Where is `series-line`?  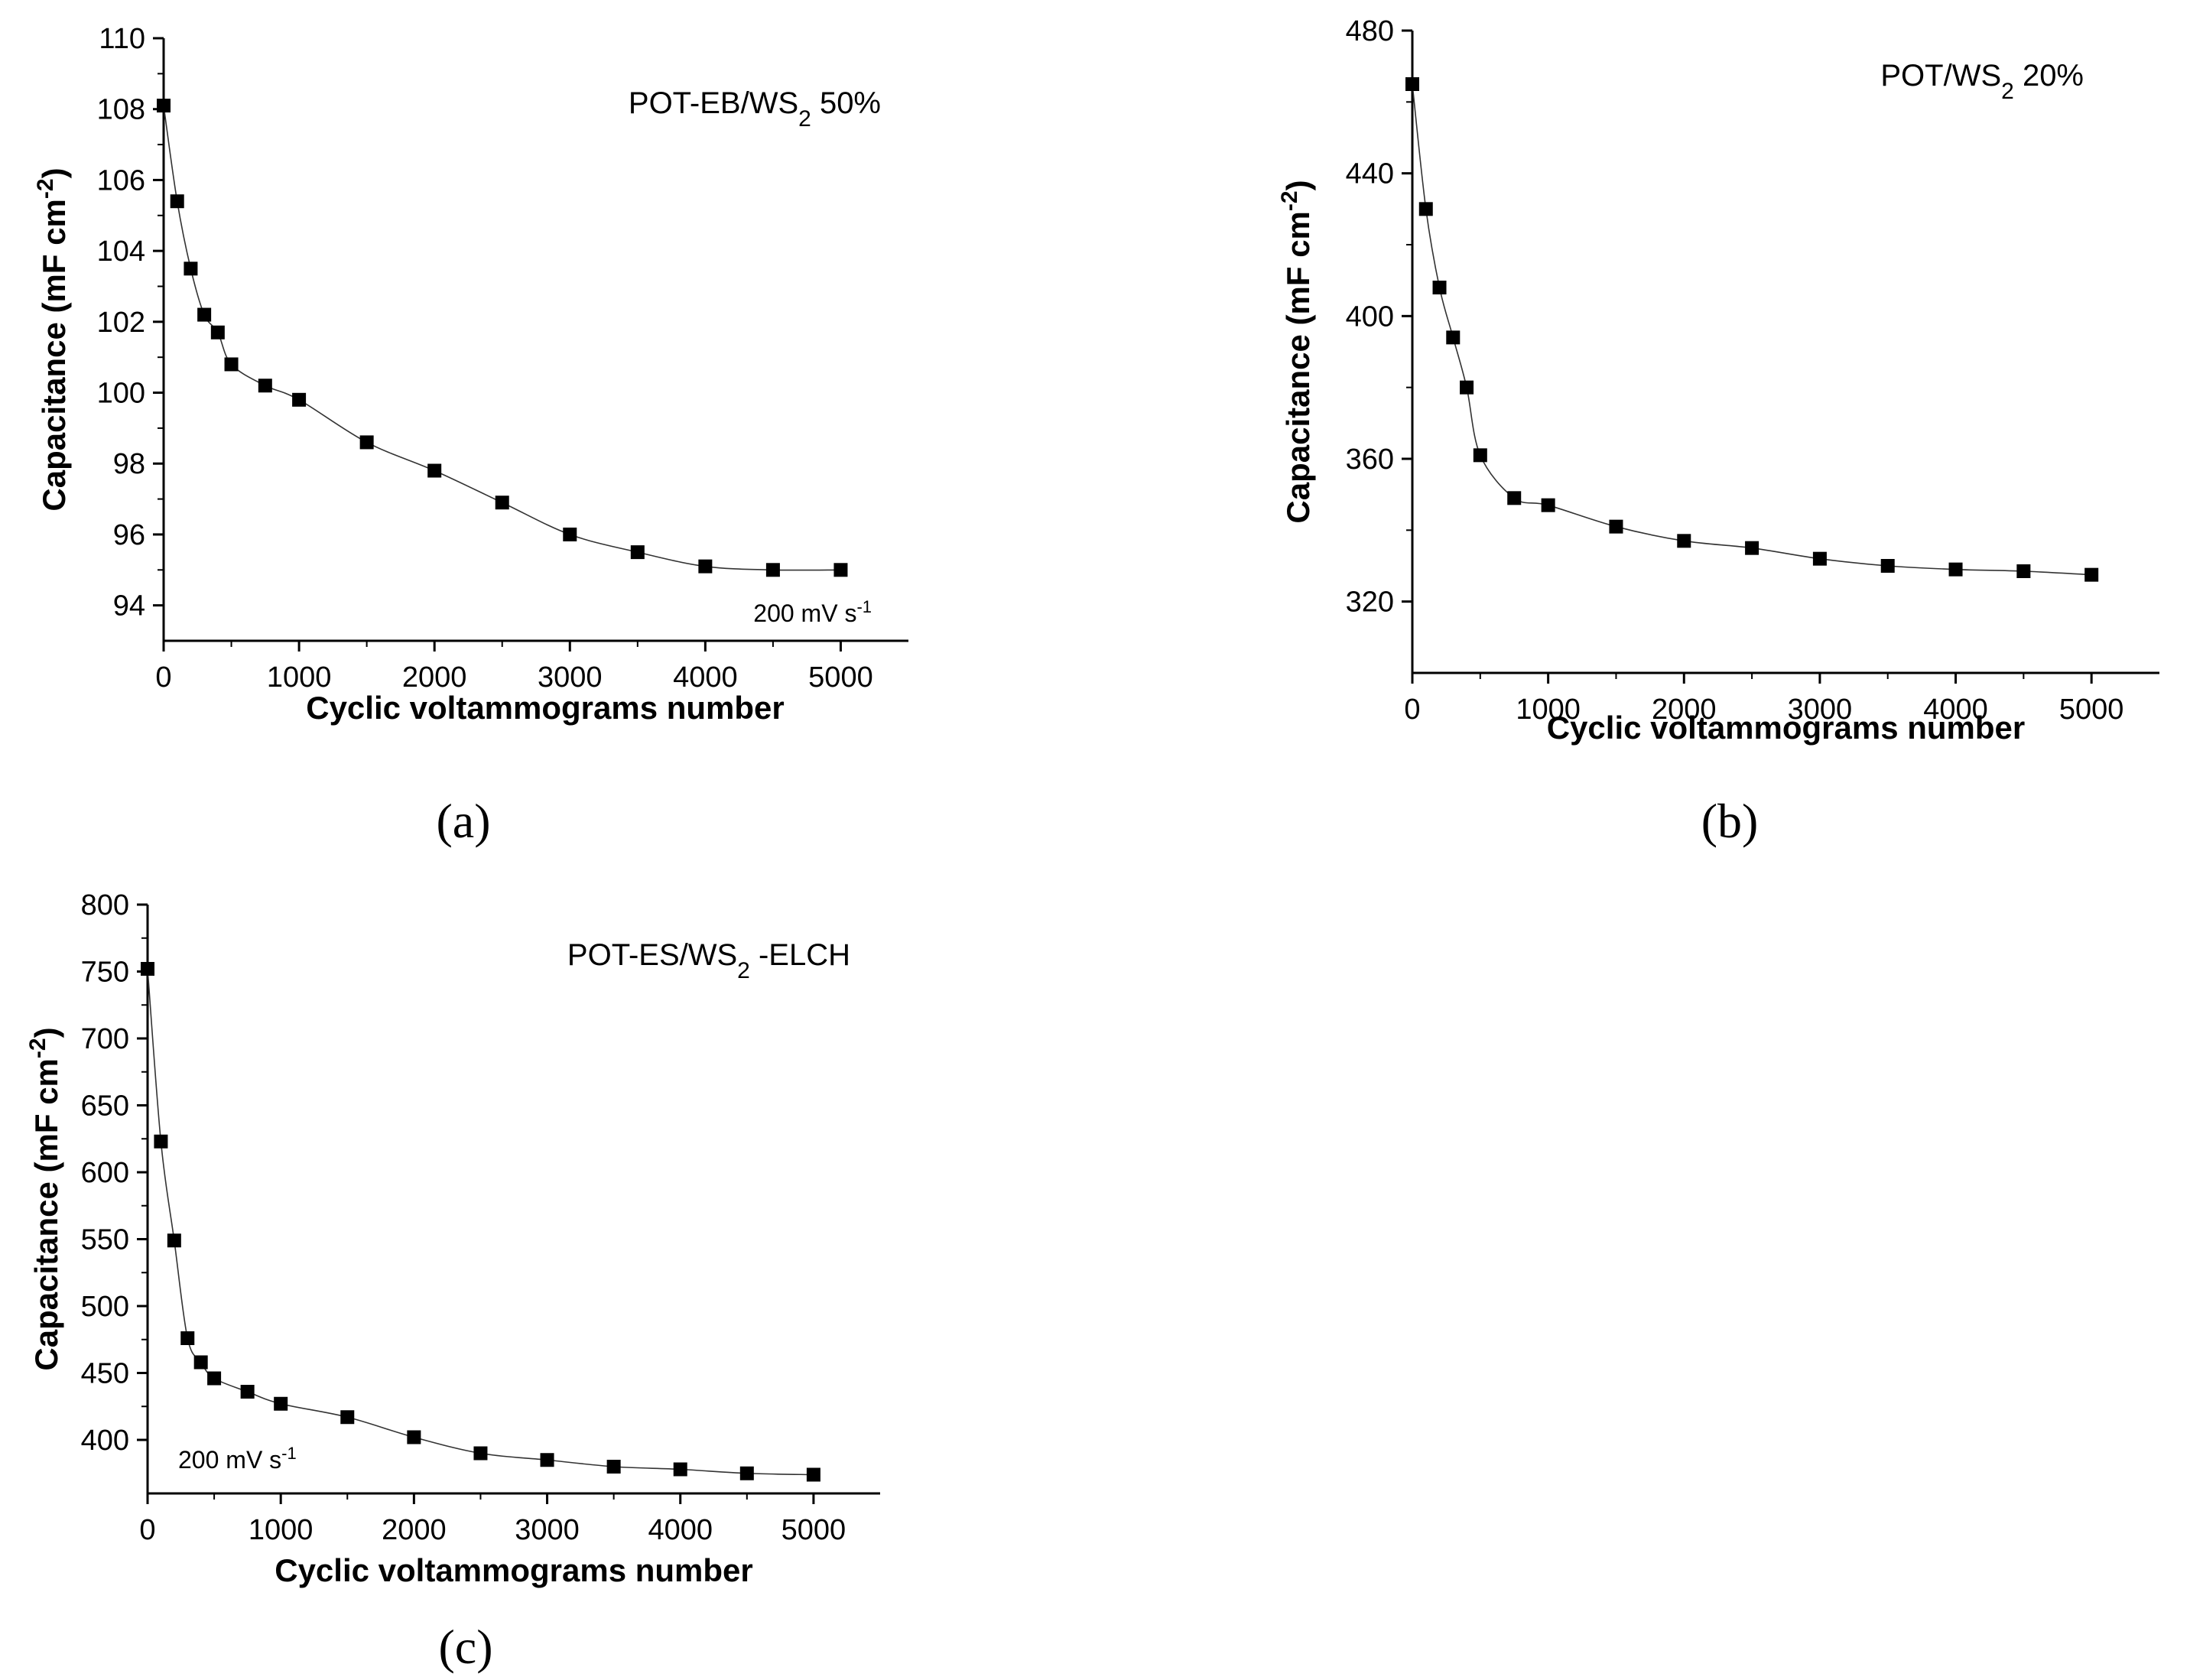 series-line is located at coordinates (502, 338).